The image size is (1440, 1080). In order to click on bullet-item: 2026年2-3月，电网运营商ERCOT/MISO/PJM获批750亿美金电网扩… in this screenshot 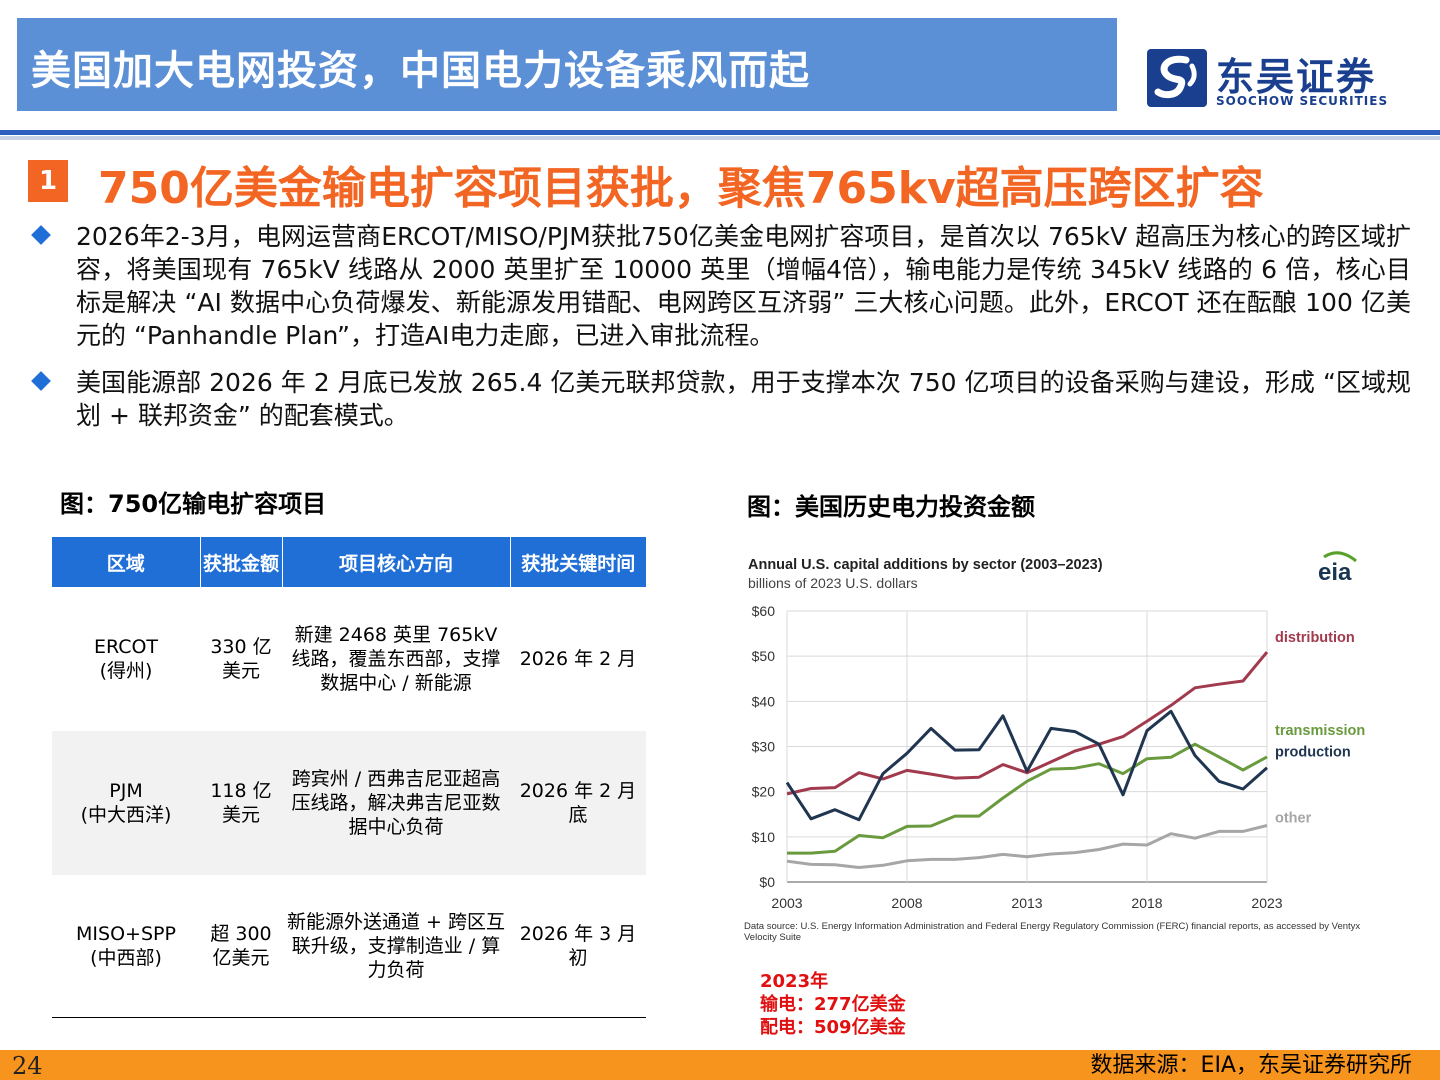, I will do `click(722, 290)`.